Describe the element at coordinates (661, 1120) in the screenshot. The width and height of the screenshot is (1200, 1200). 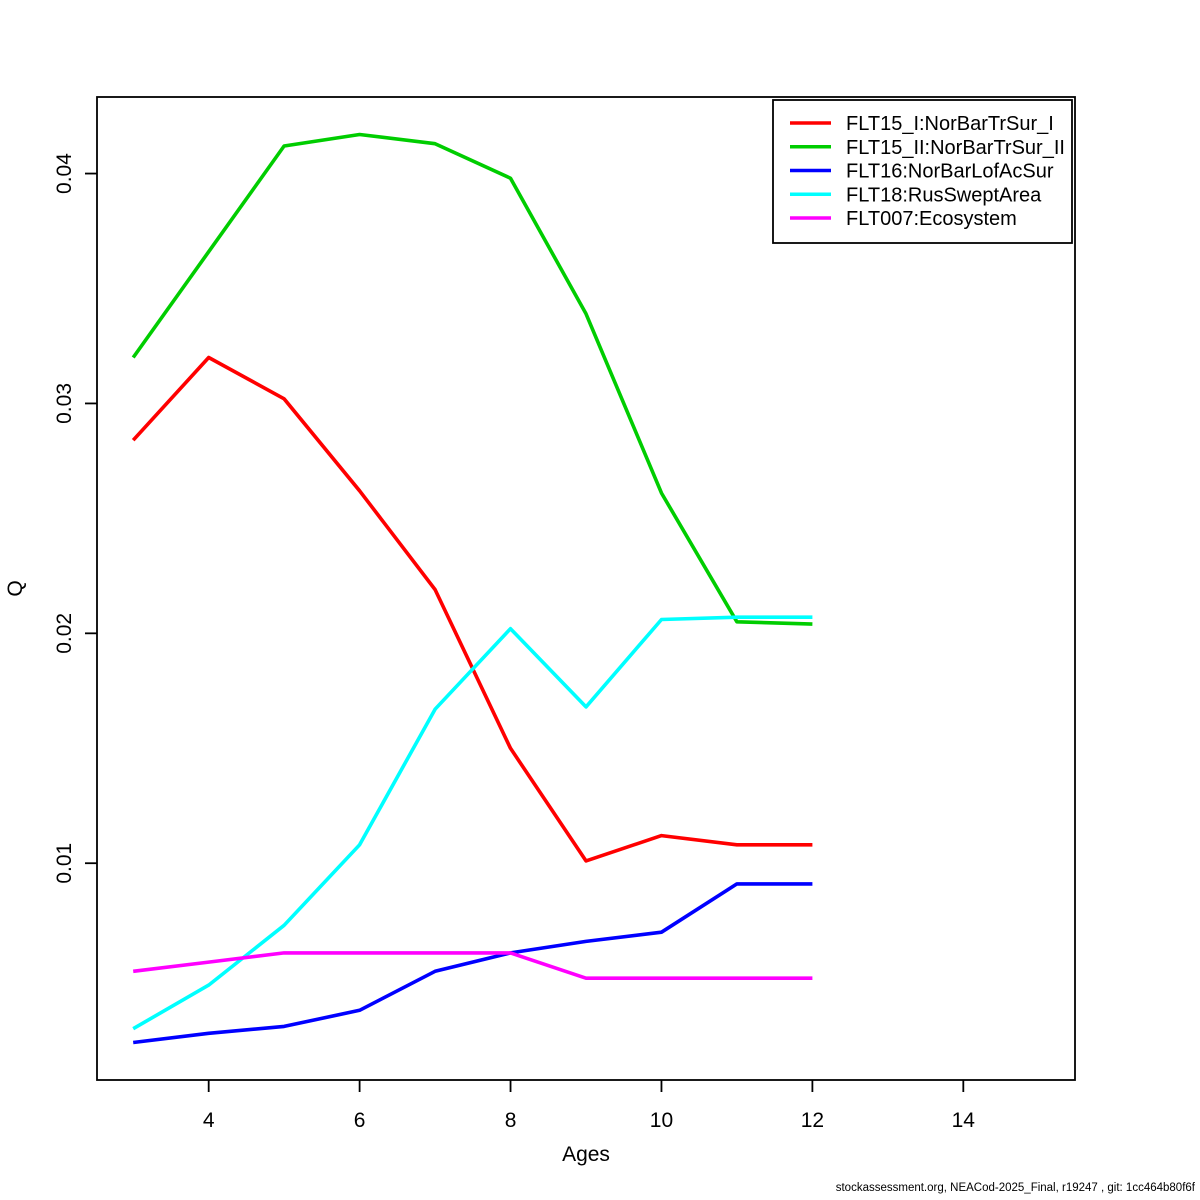
I see `x-tick-label: 10` at that location.